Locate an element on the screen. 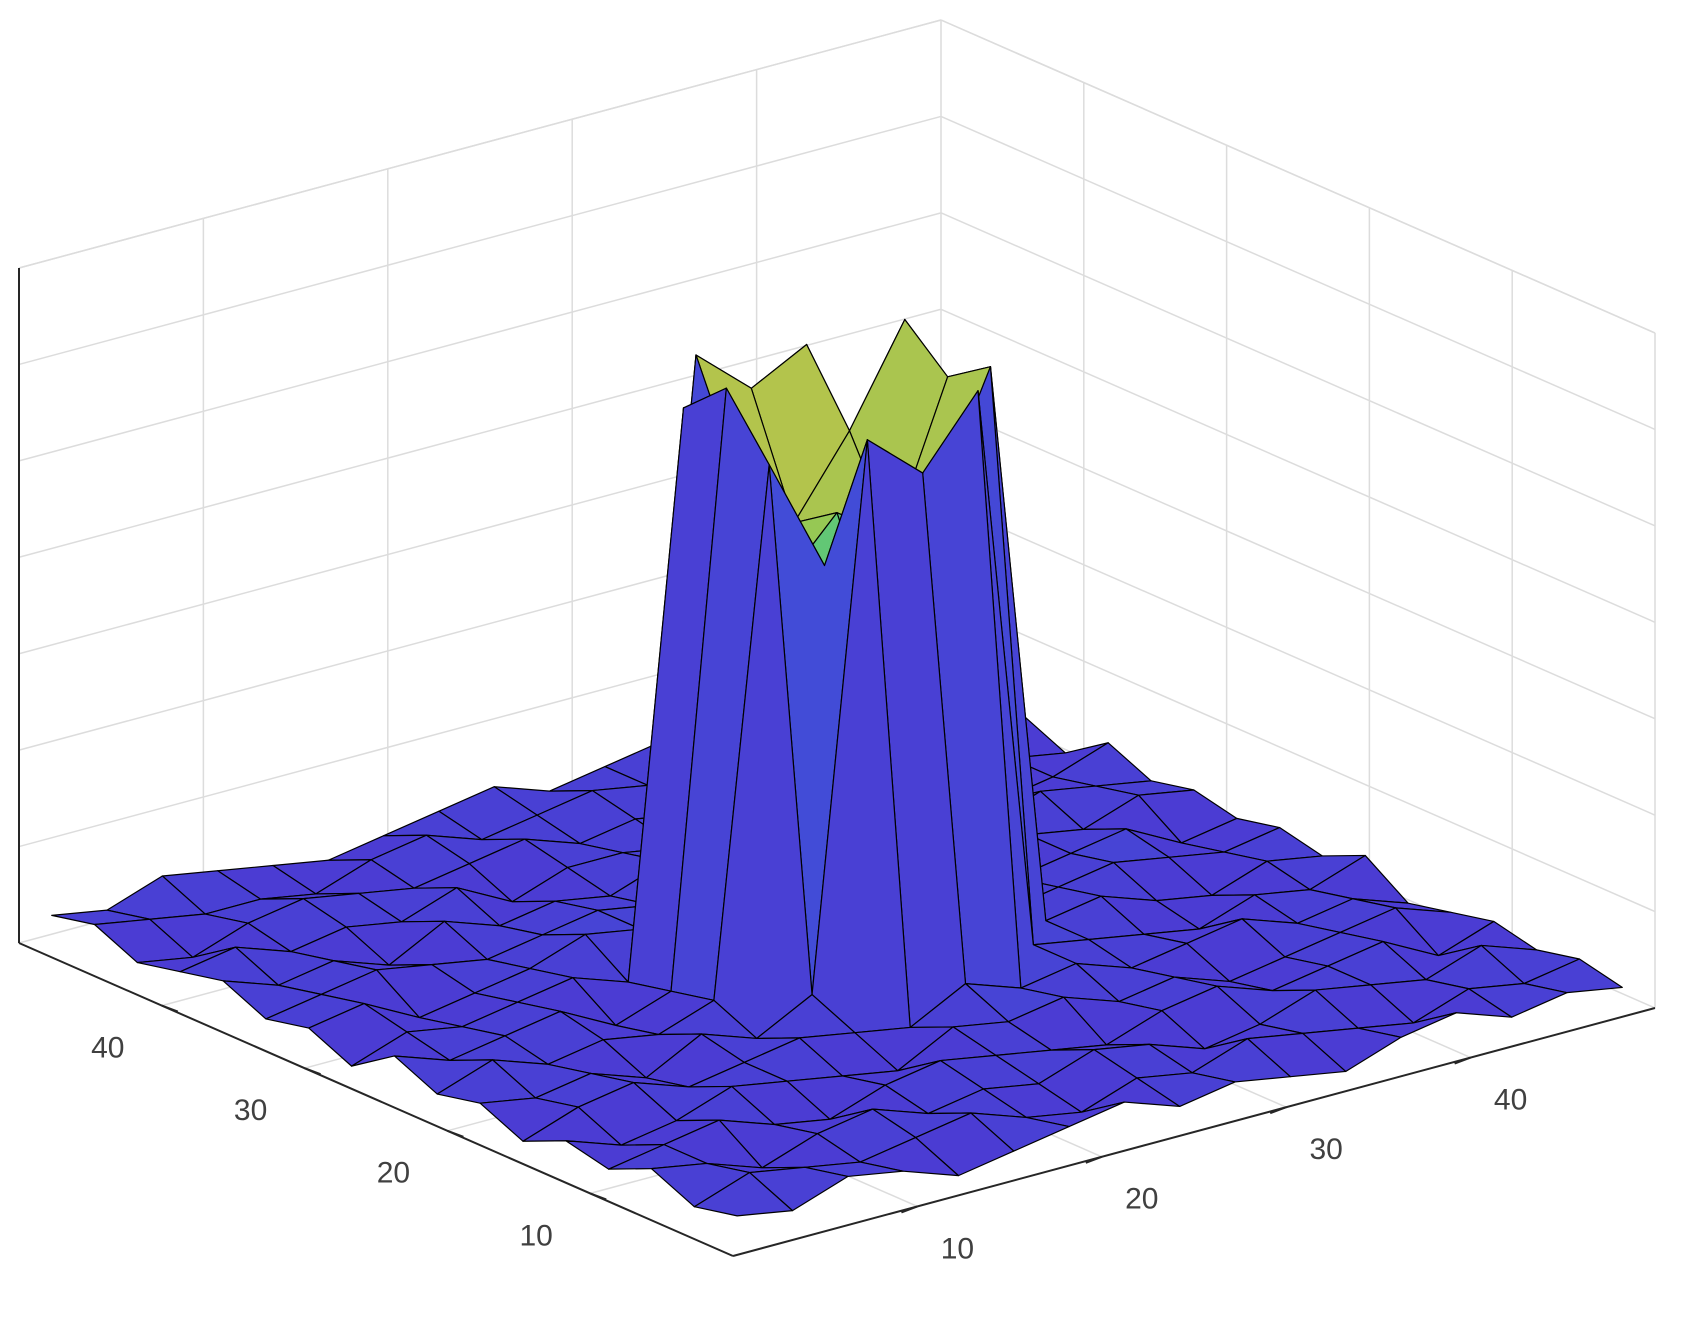 The width and height of the screenshot is (1681, 1318). x-tick-label: 10 is located at coordinates (957, 1248).